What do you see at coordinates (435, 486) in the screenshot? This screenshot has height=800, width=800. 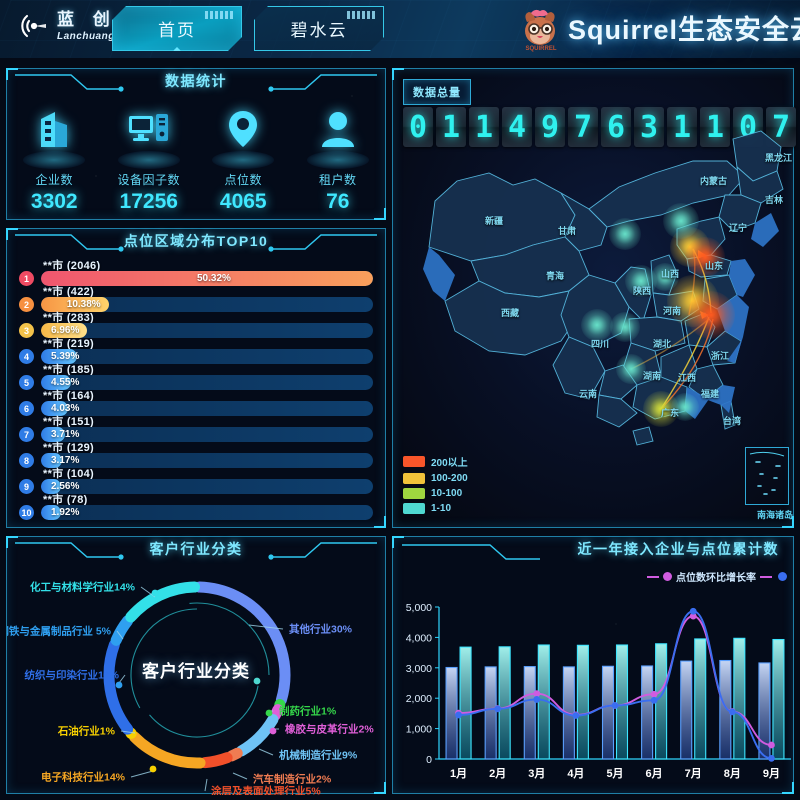 I see `map-legend: 200以上 100-200 10-100 1-10` at bounding box center [435, 486].